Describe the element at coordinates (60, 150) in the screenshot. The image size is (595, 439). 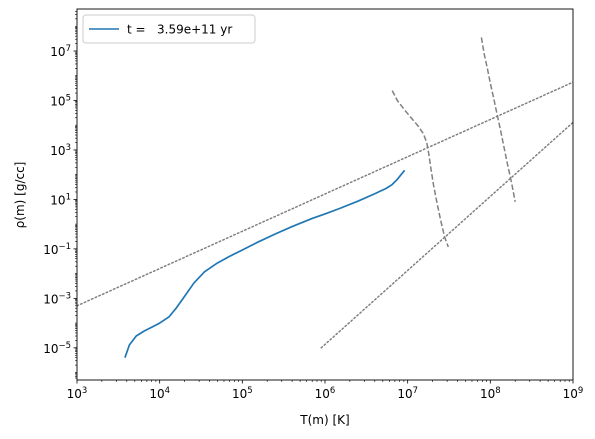
I see `y-tick-label: 10³` at that location.